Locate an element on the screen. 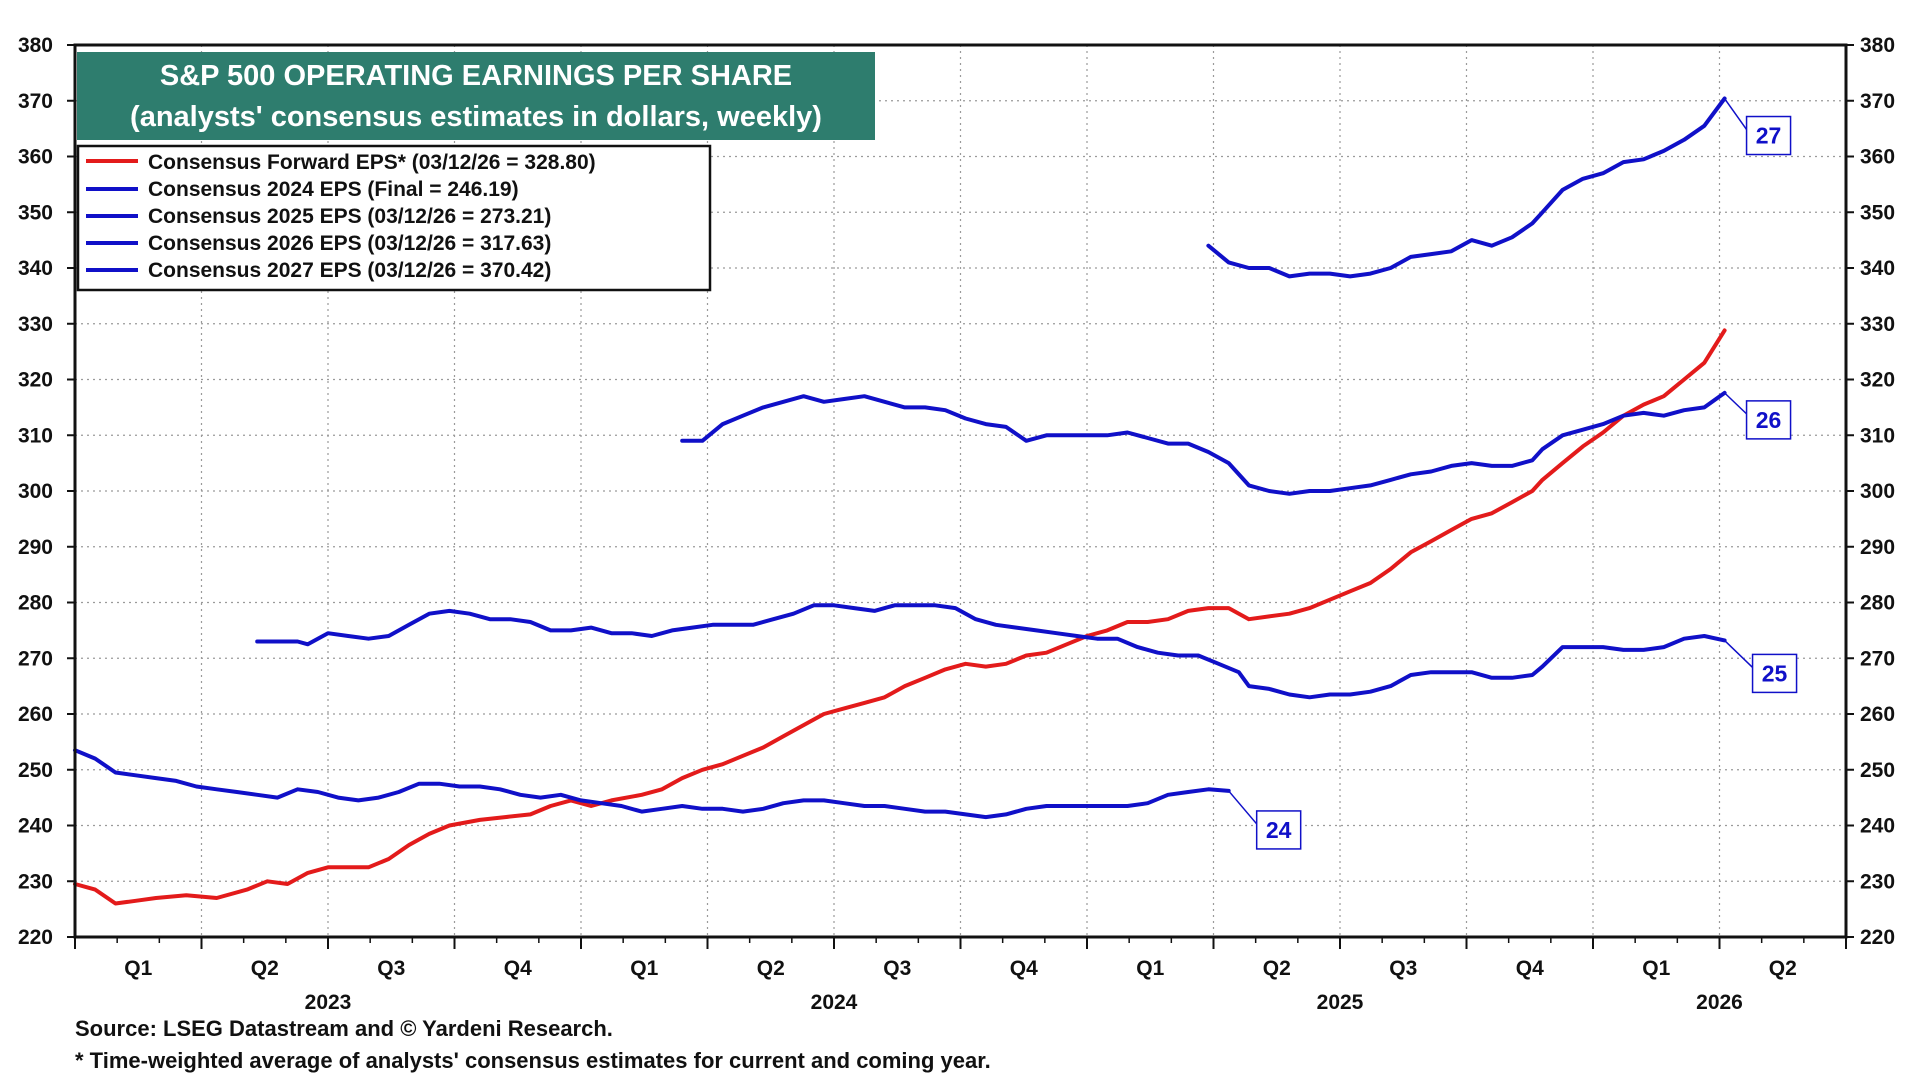  legend-entry: Consensus 2027 EPS (03/12/26 = 370.42) is located at coordinates (318, 270).